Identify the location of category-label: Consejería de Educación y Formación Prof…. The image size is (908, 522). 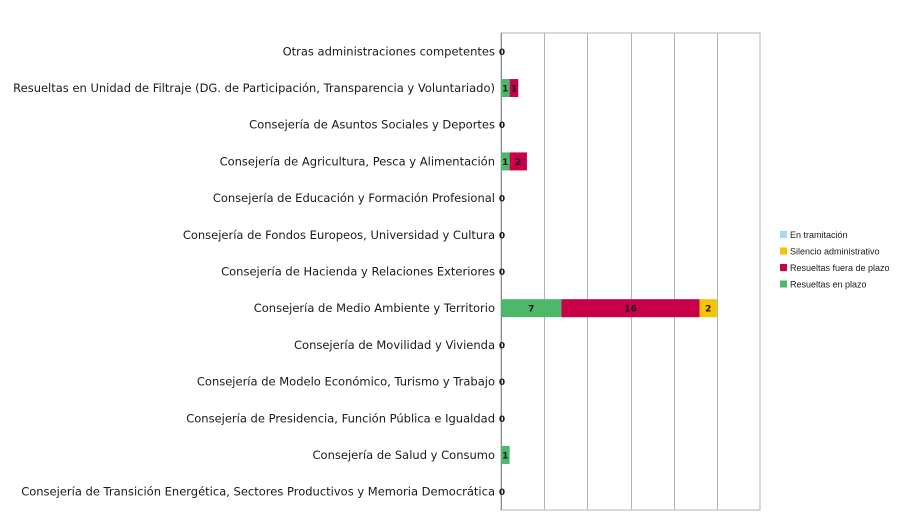
(354, 198).